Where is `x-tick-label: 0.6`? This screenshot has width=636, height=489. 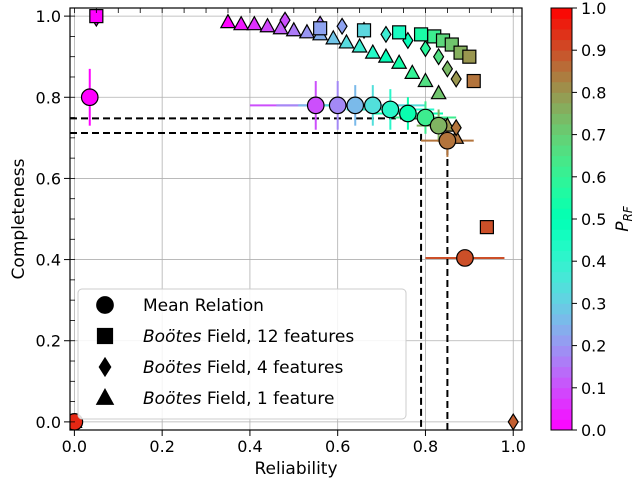
x-tick-label: 0.6 is located at coordinates (337, 446).